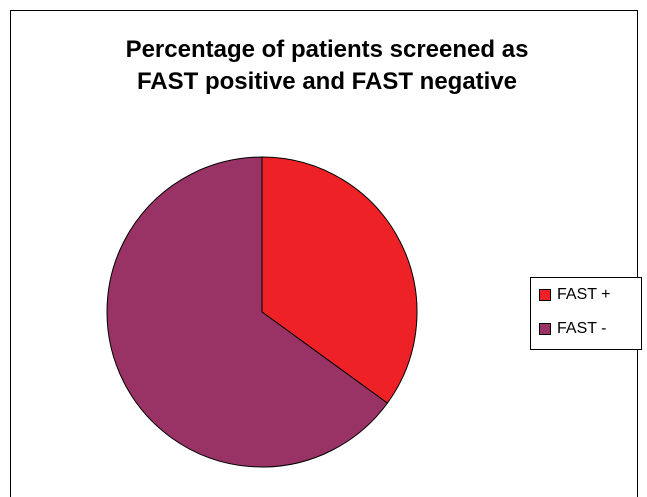 This screenshot has width=647, height=497. What do you see at coordinates (582, 328) in the screenshot?
I see `legend-label: FAST -` at bounding box center [582, 328].